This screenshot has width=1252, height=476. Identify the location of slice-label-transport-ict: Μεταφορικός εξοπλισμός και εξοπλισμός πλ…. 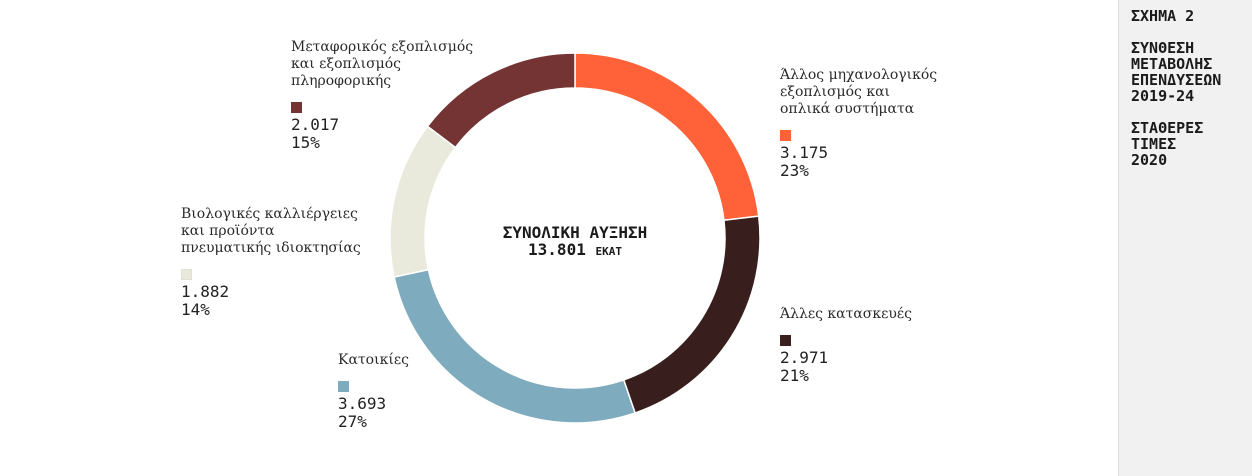
(382, 95).